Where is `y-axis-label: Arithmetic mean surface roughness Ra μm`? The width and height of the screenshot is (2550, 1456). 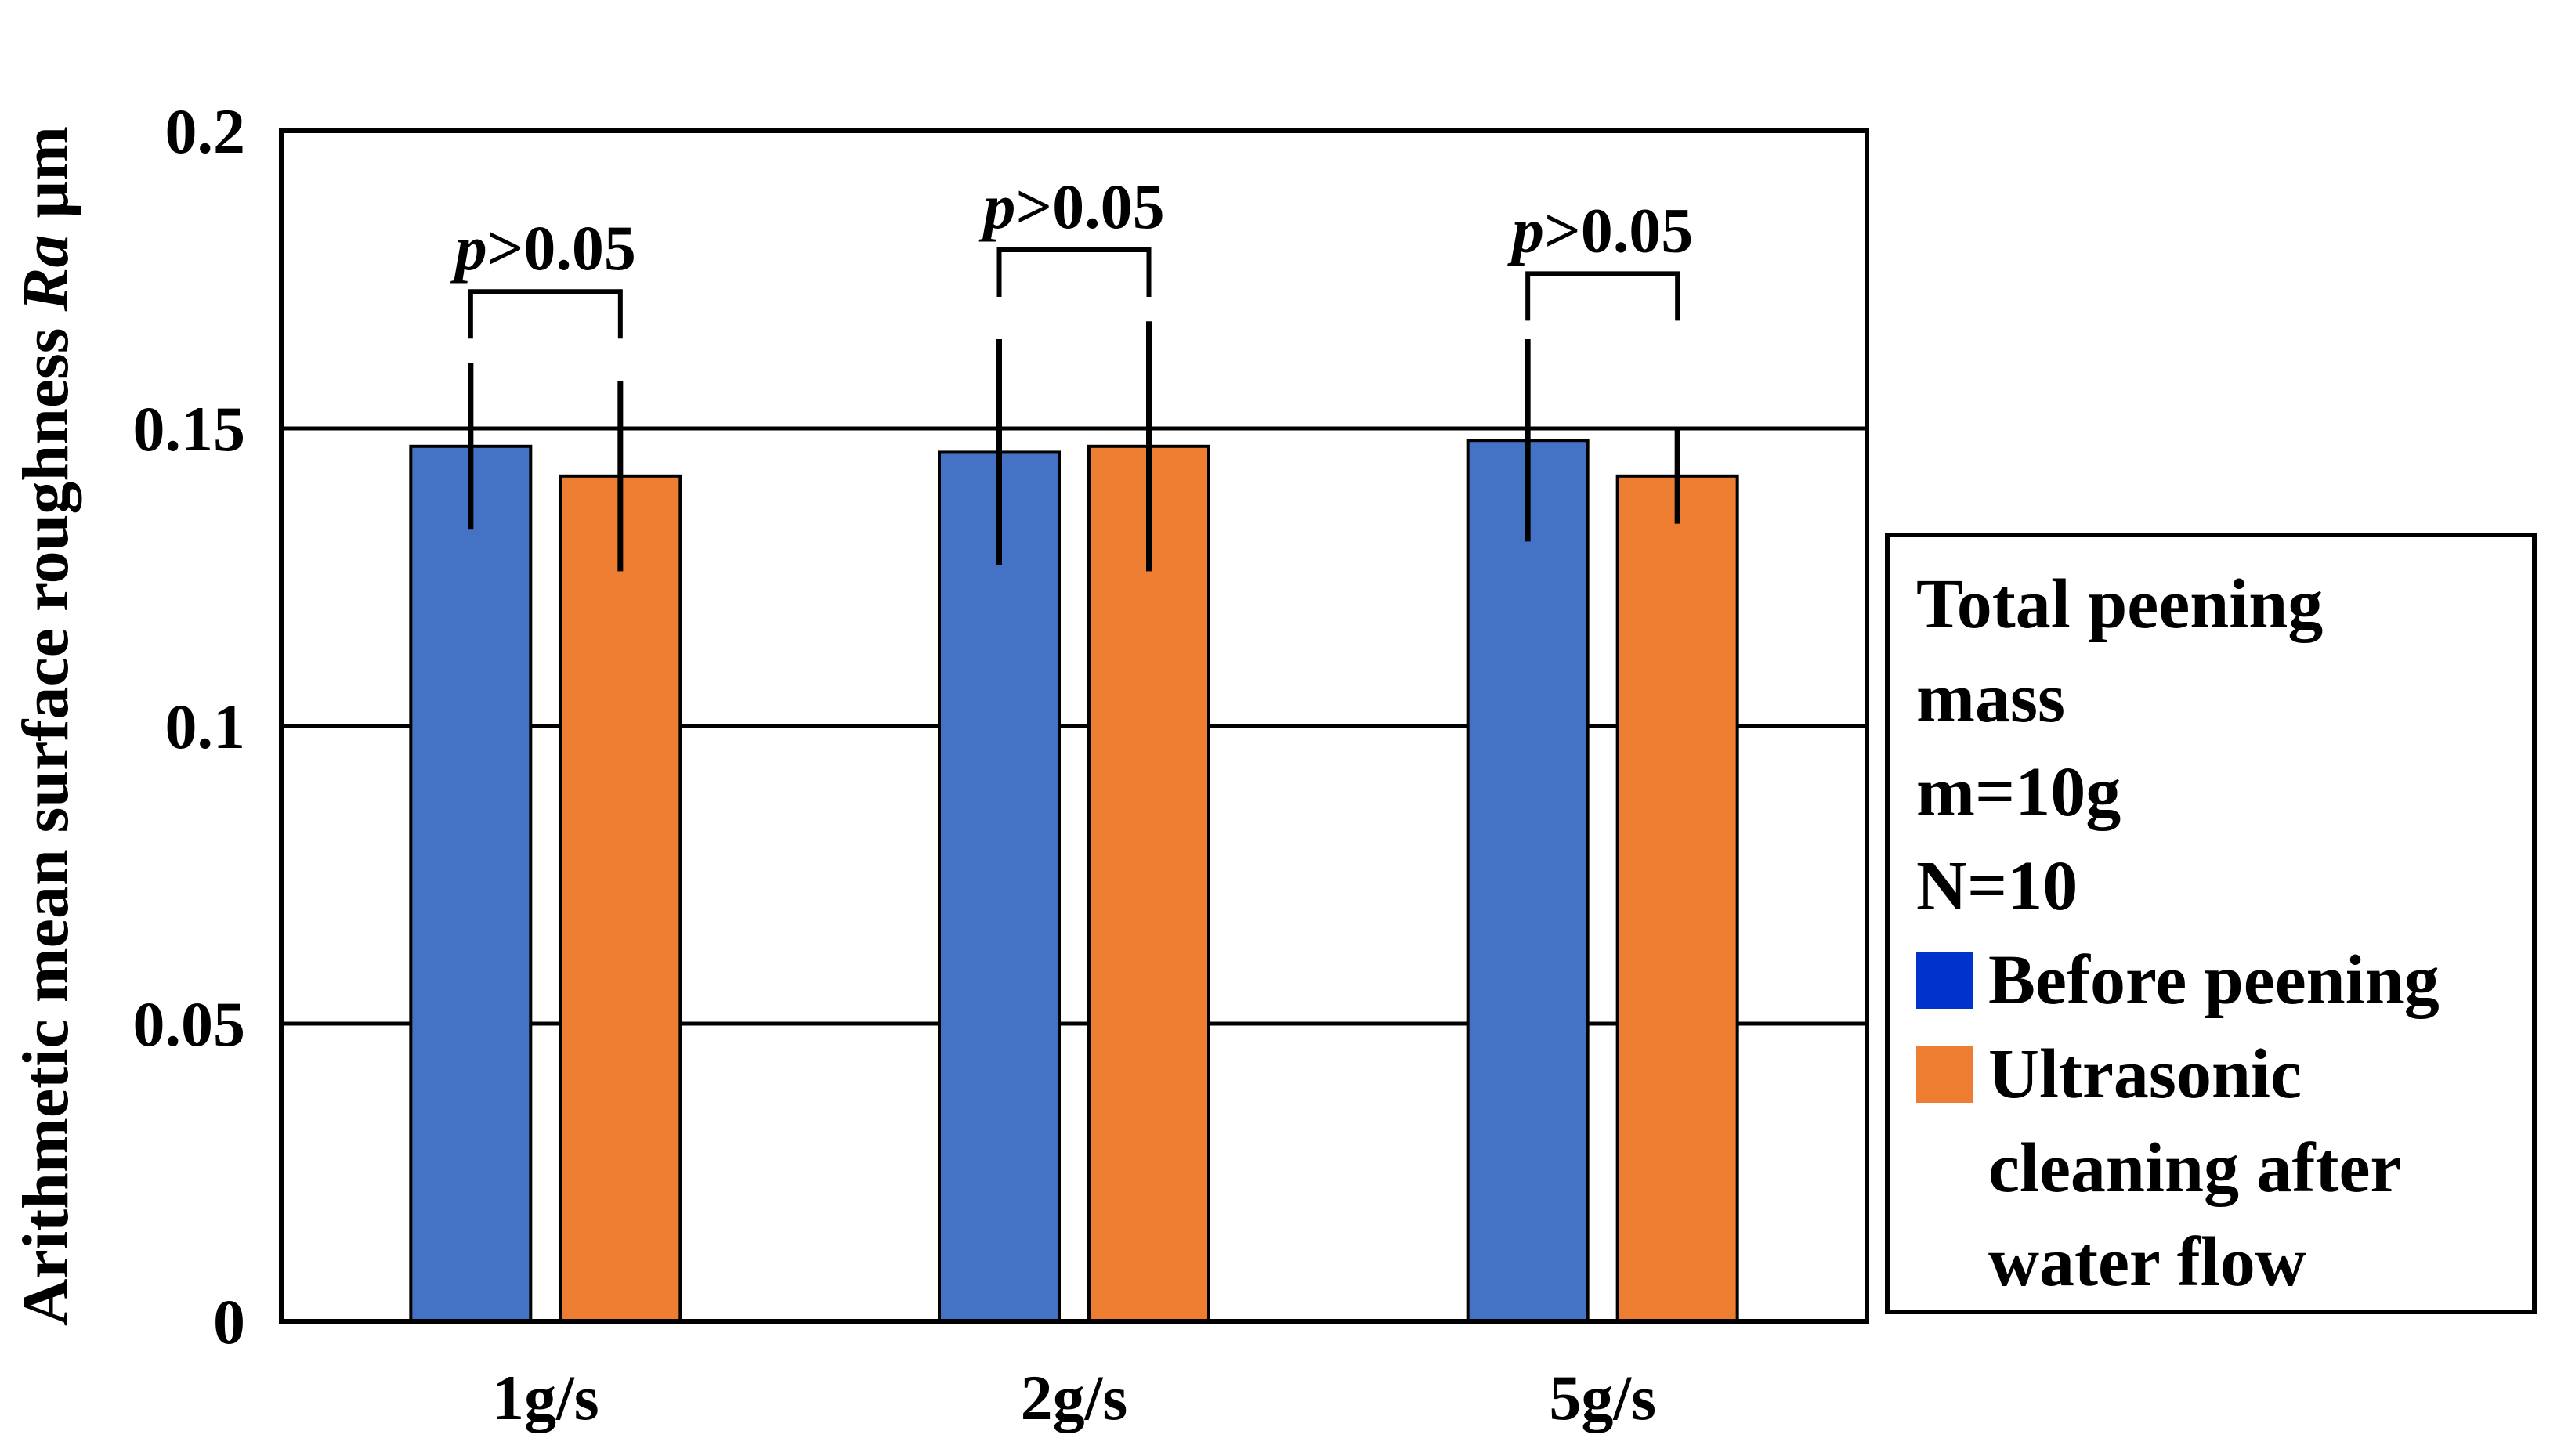
y-axis-label: Arithmetic mean surface roughness Ra μm is located at coordinates (45, 726).